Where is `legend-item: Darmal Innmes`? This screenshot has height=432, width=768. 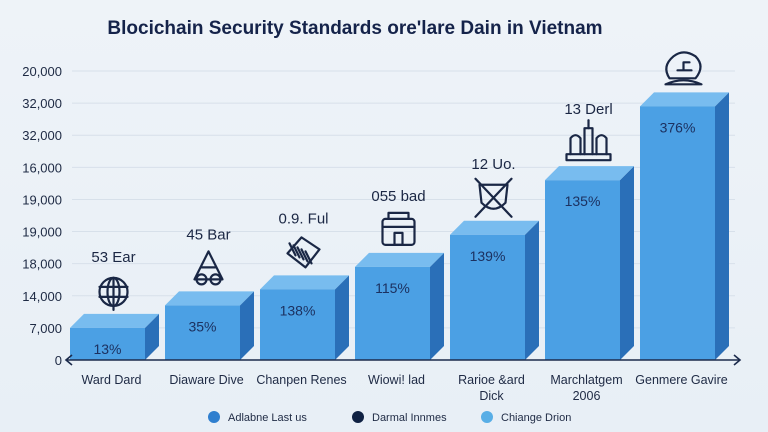
legend-item: Darmal Innmes is located at coordinates (399, 417).